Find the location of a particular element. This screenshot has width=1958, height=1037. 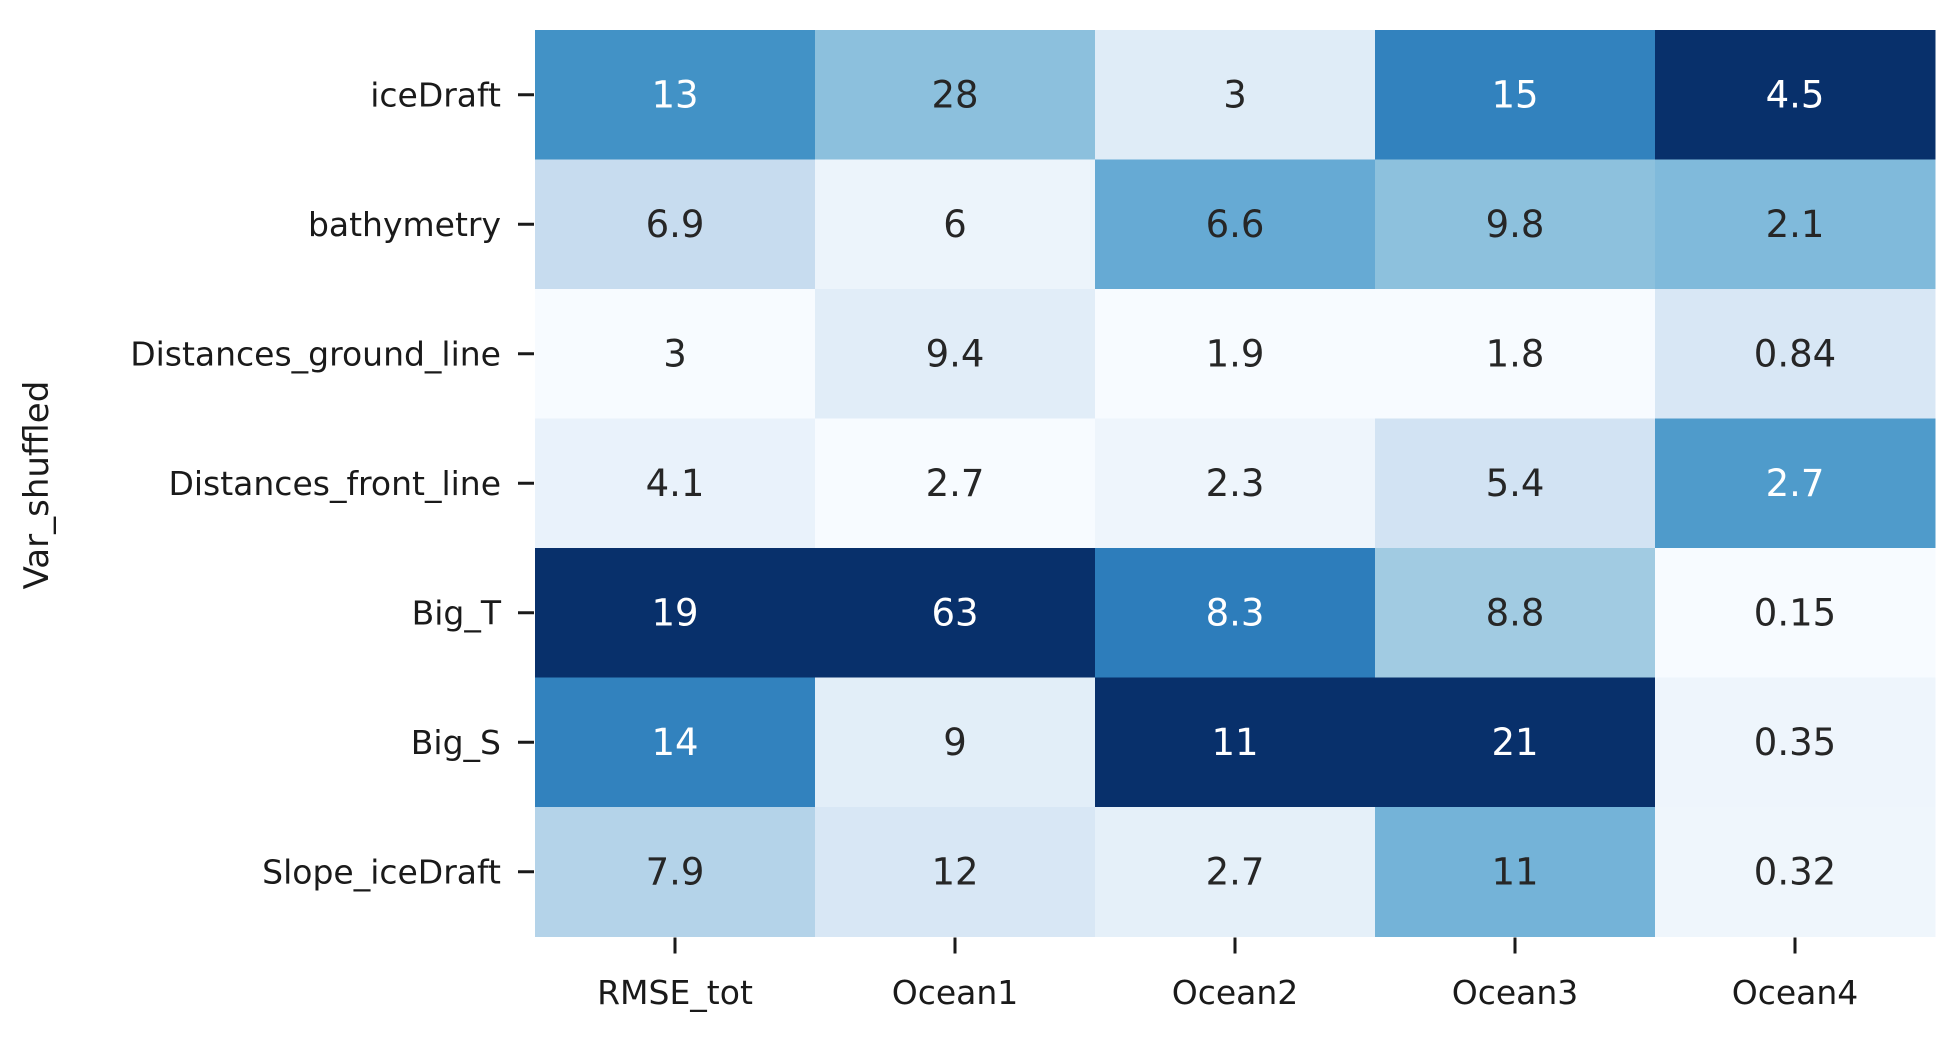

x-tick-label: Ocean2 is located at coordinates (1235, 992).